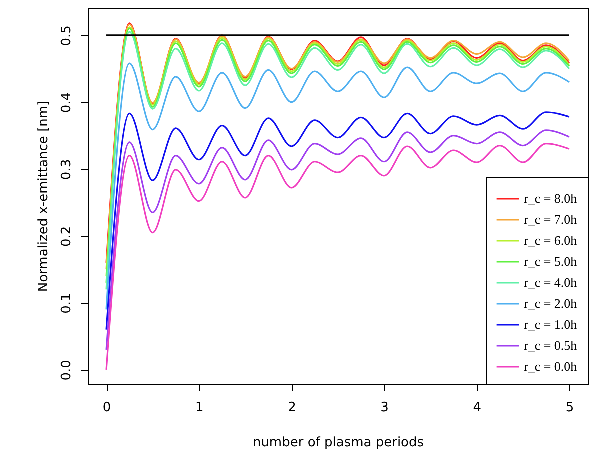 The width and height of the screenshot is (590, 469). What do you see at coordinates (67, 36) in the screenshot?
I see `y-tick-label: 0.5` at bounding box center [67, 36].